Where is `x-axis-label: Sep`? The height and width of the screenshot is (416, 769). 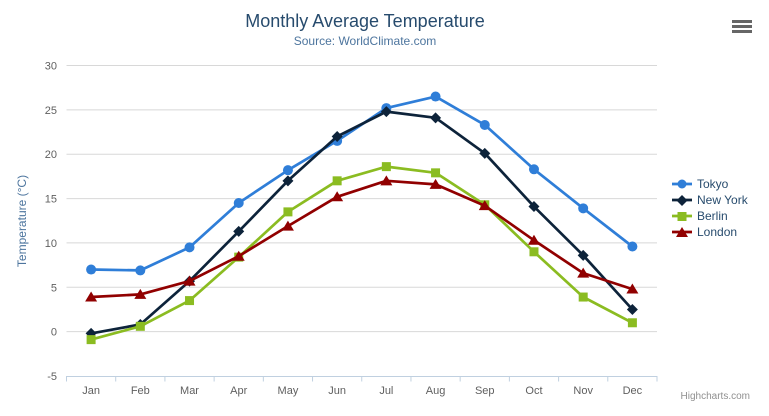
x-axis-label: Sep is located at coordinates (485, 391).